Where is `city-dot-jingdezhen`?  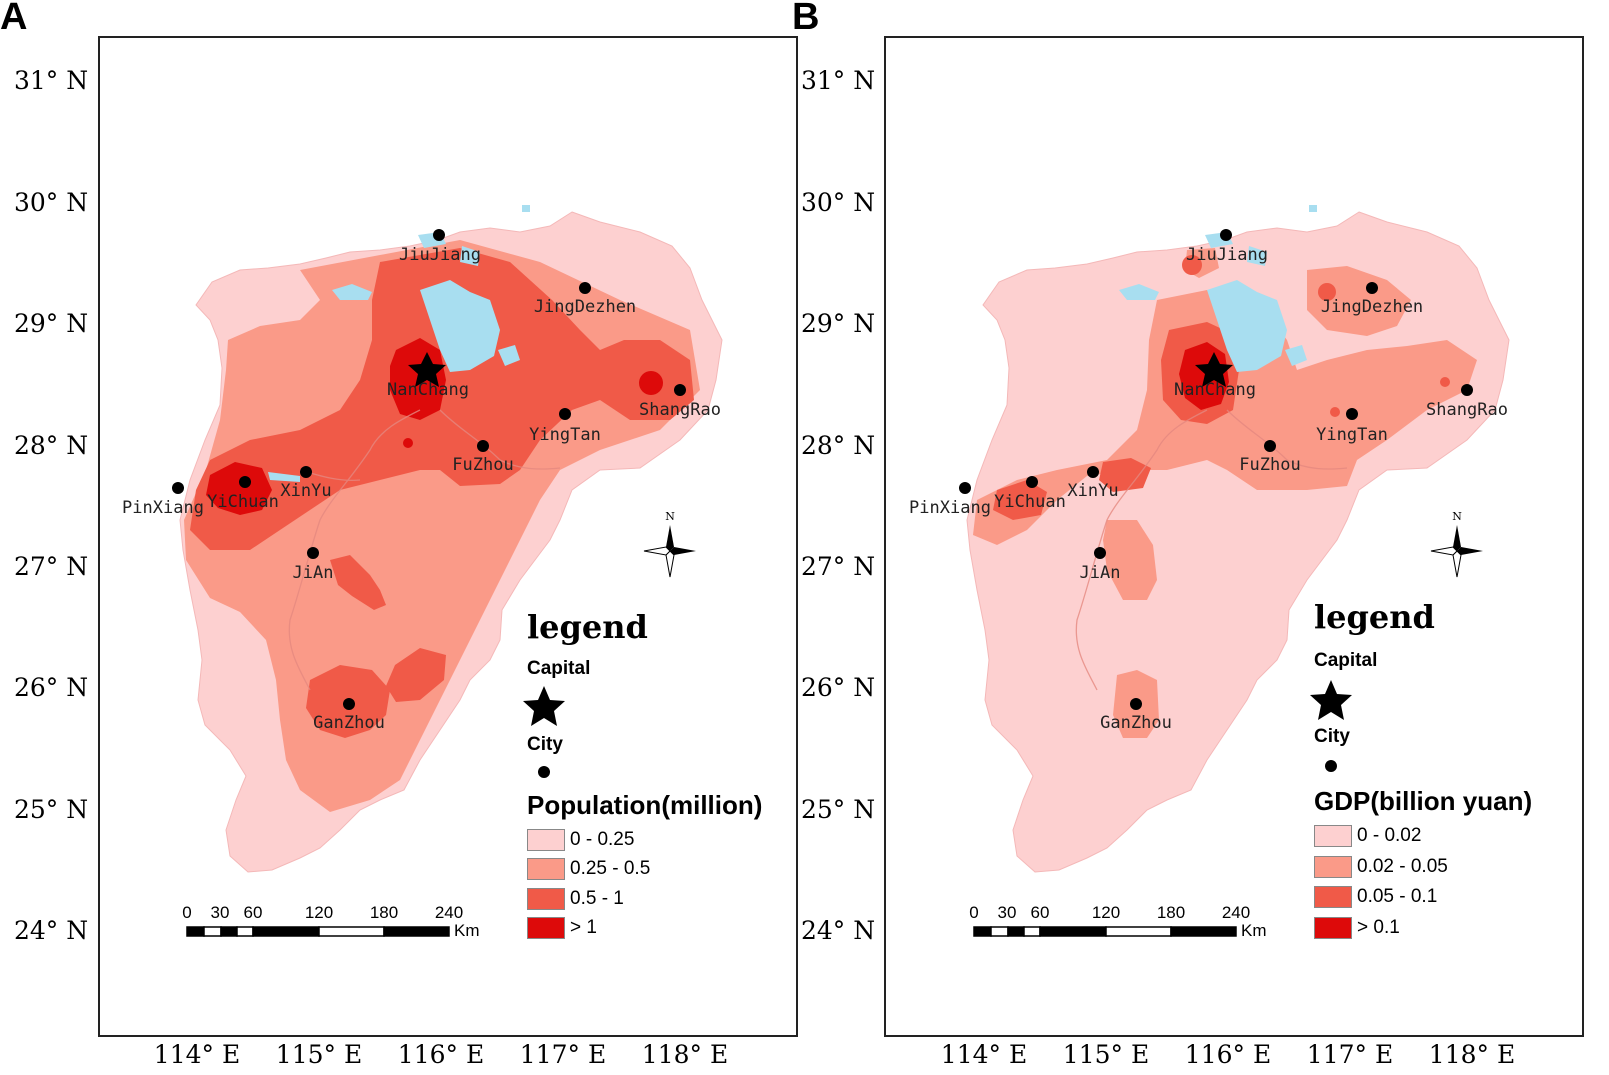
city-dot-jingdezhen is located at coordinates (585, 288).